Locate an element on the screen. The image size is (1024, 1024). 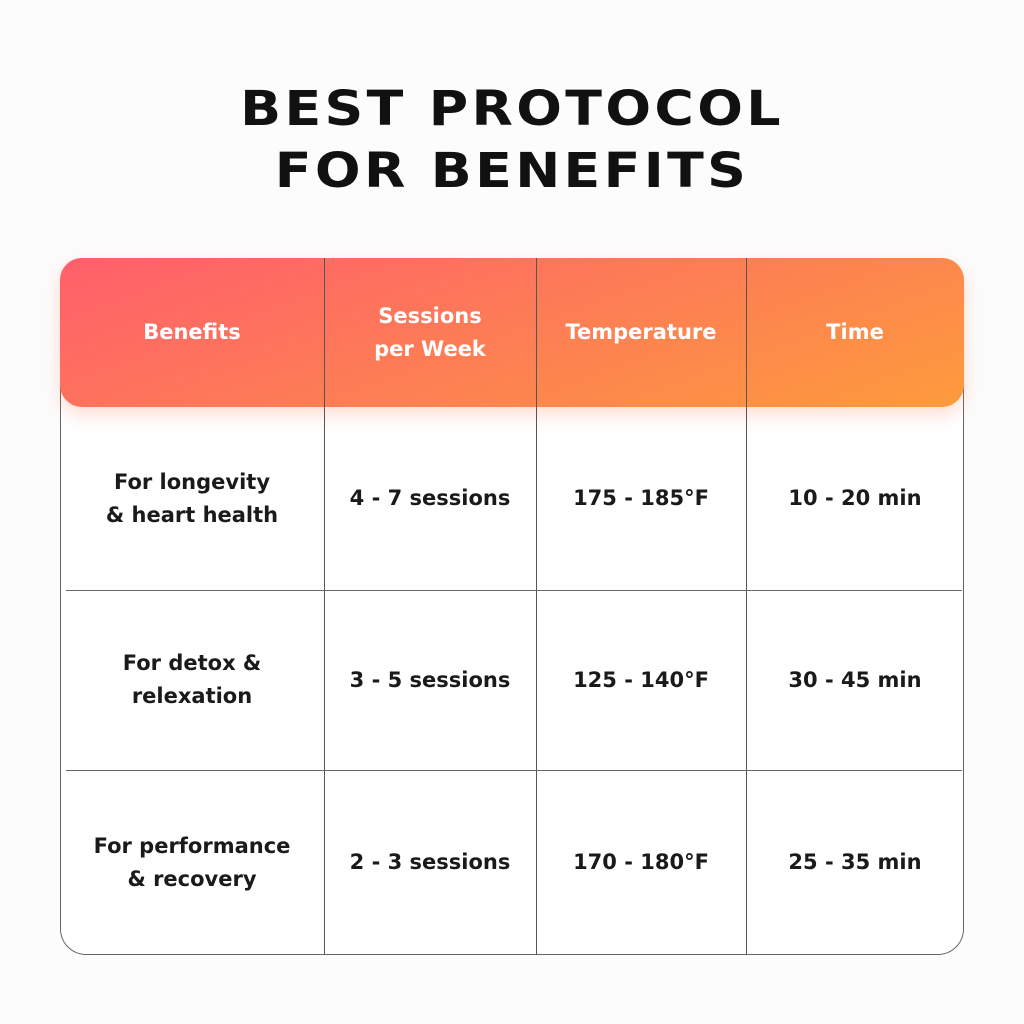
text-line: 170 - 180°F is located at coordinates (641, 862).